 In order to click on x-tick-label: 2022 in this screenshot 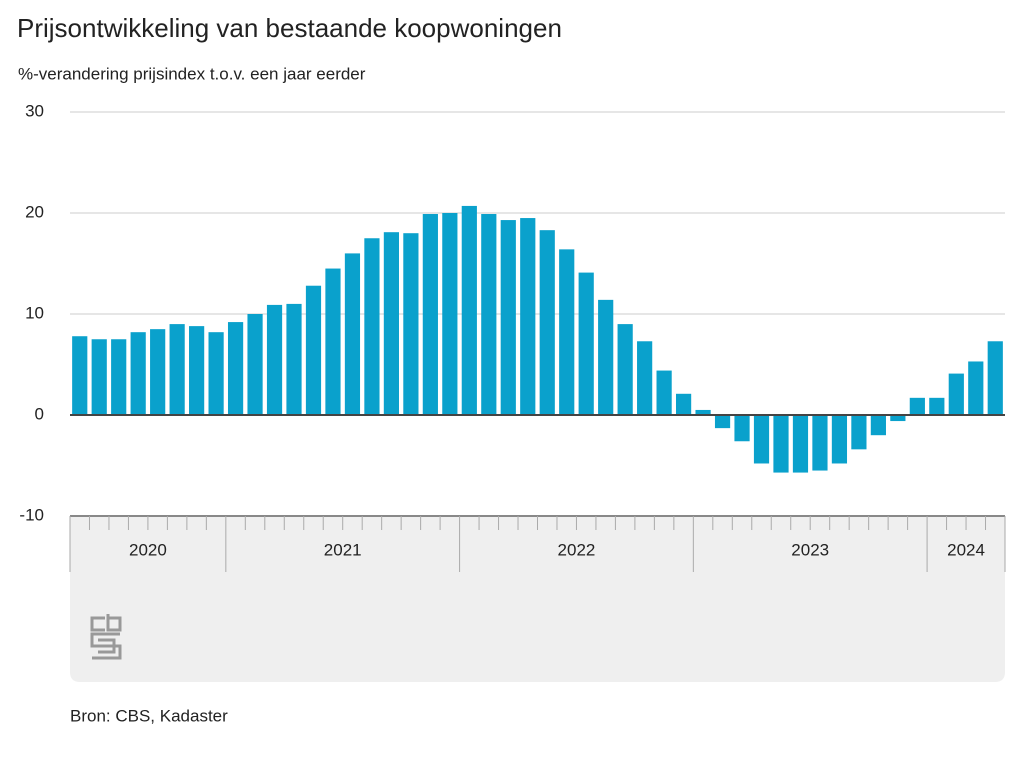, I will do `click(577, 549)`.